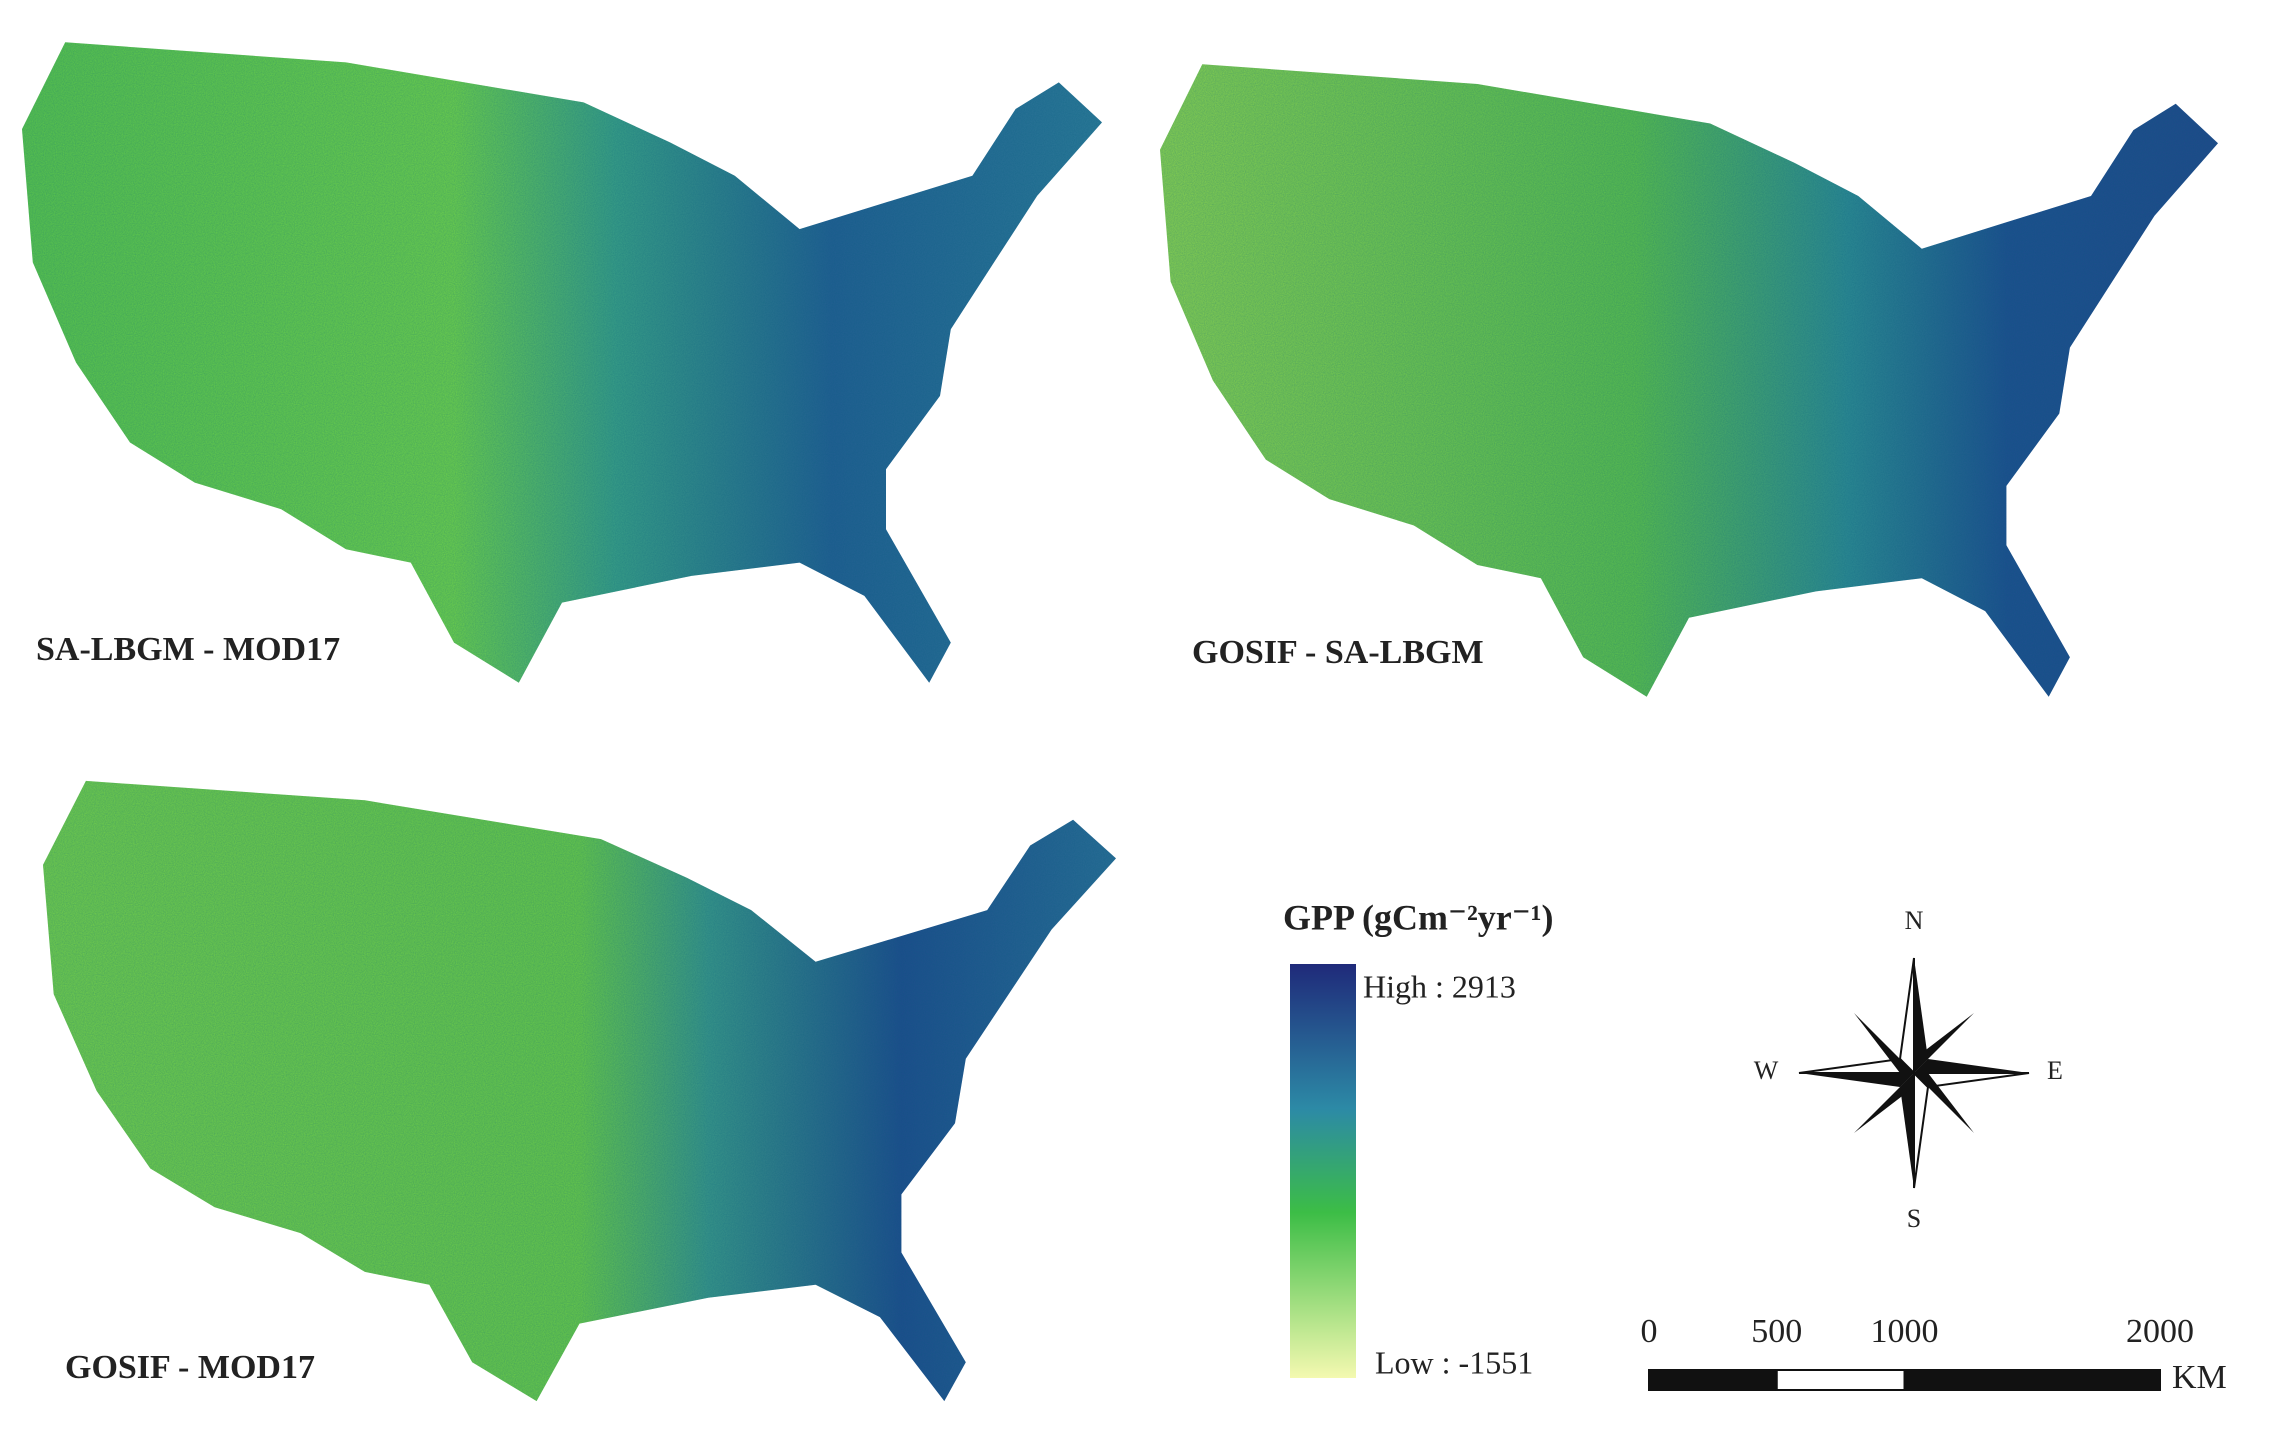 The height and width of the screenshot is (1452, 2274). I want to click on scale-bar: 0 500 1000 2000 KM, so click(1934, 1354).